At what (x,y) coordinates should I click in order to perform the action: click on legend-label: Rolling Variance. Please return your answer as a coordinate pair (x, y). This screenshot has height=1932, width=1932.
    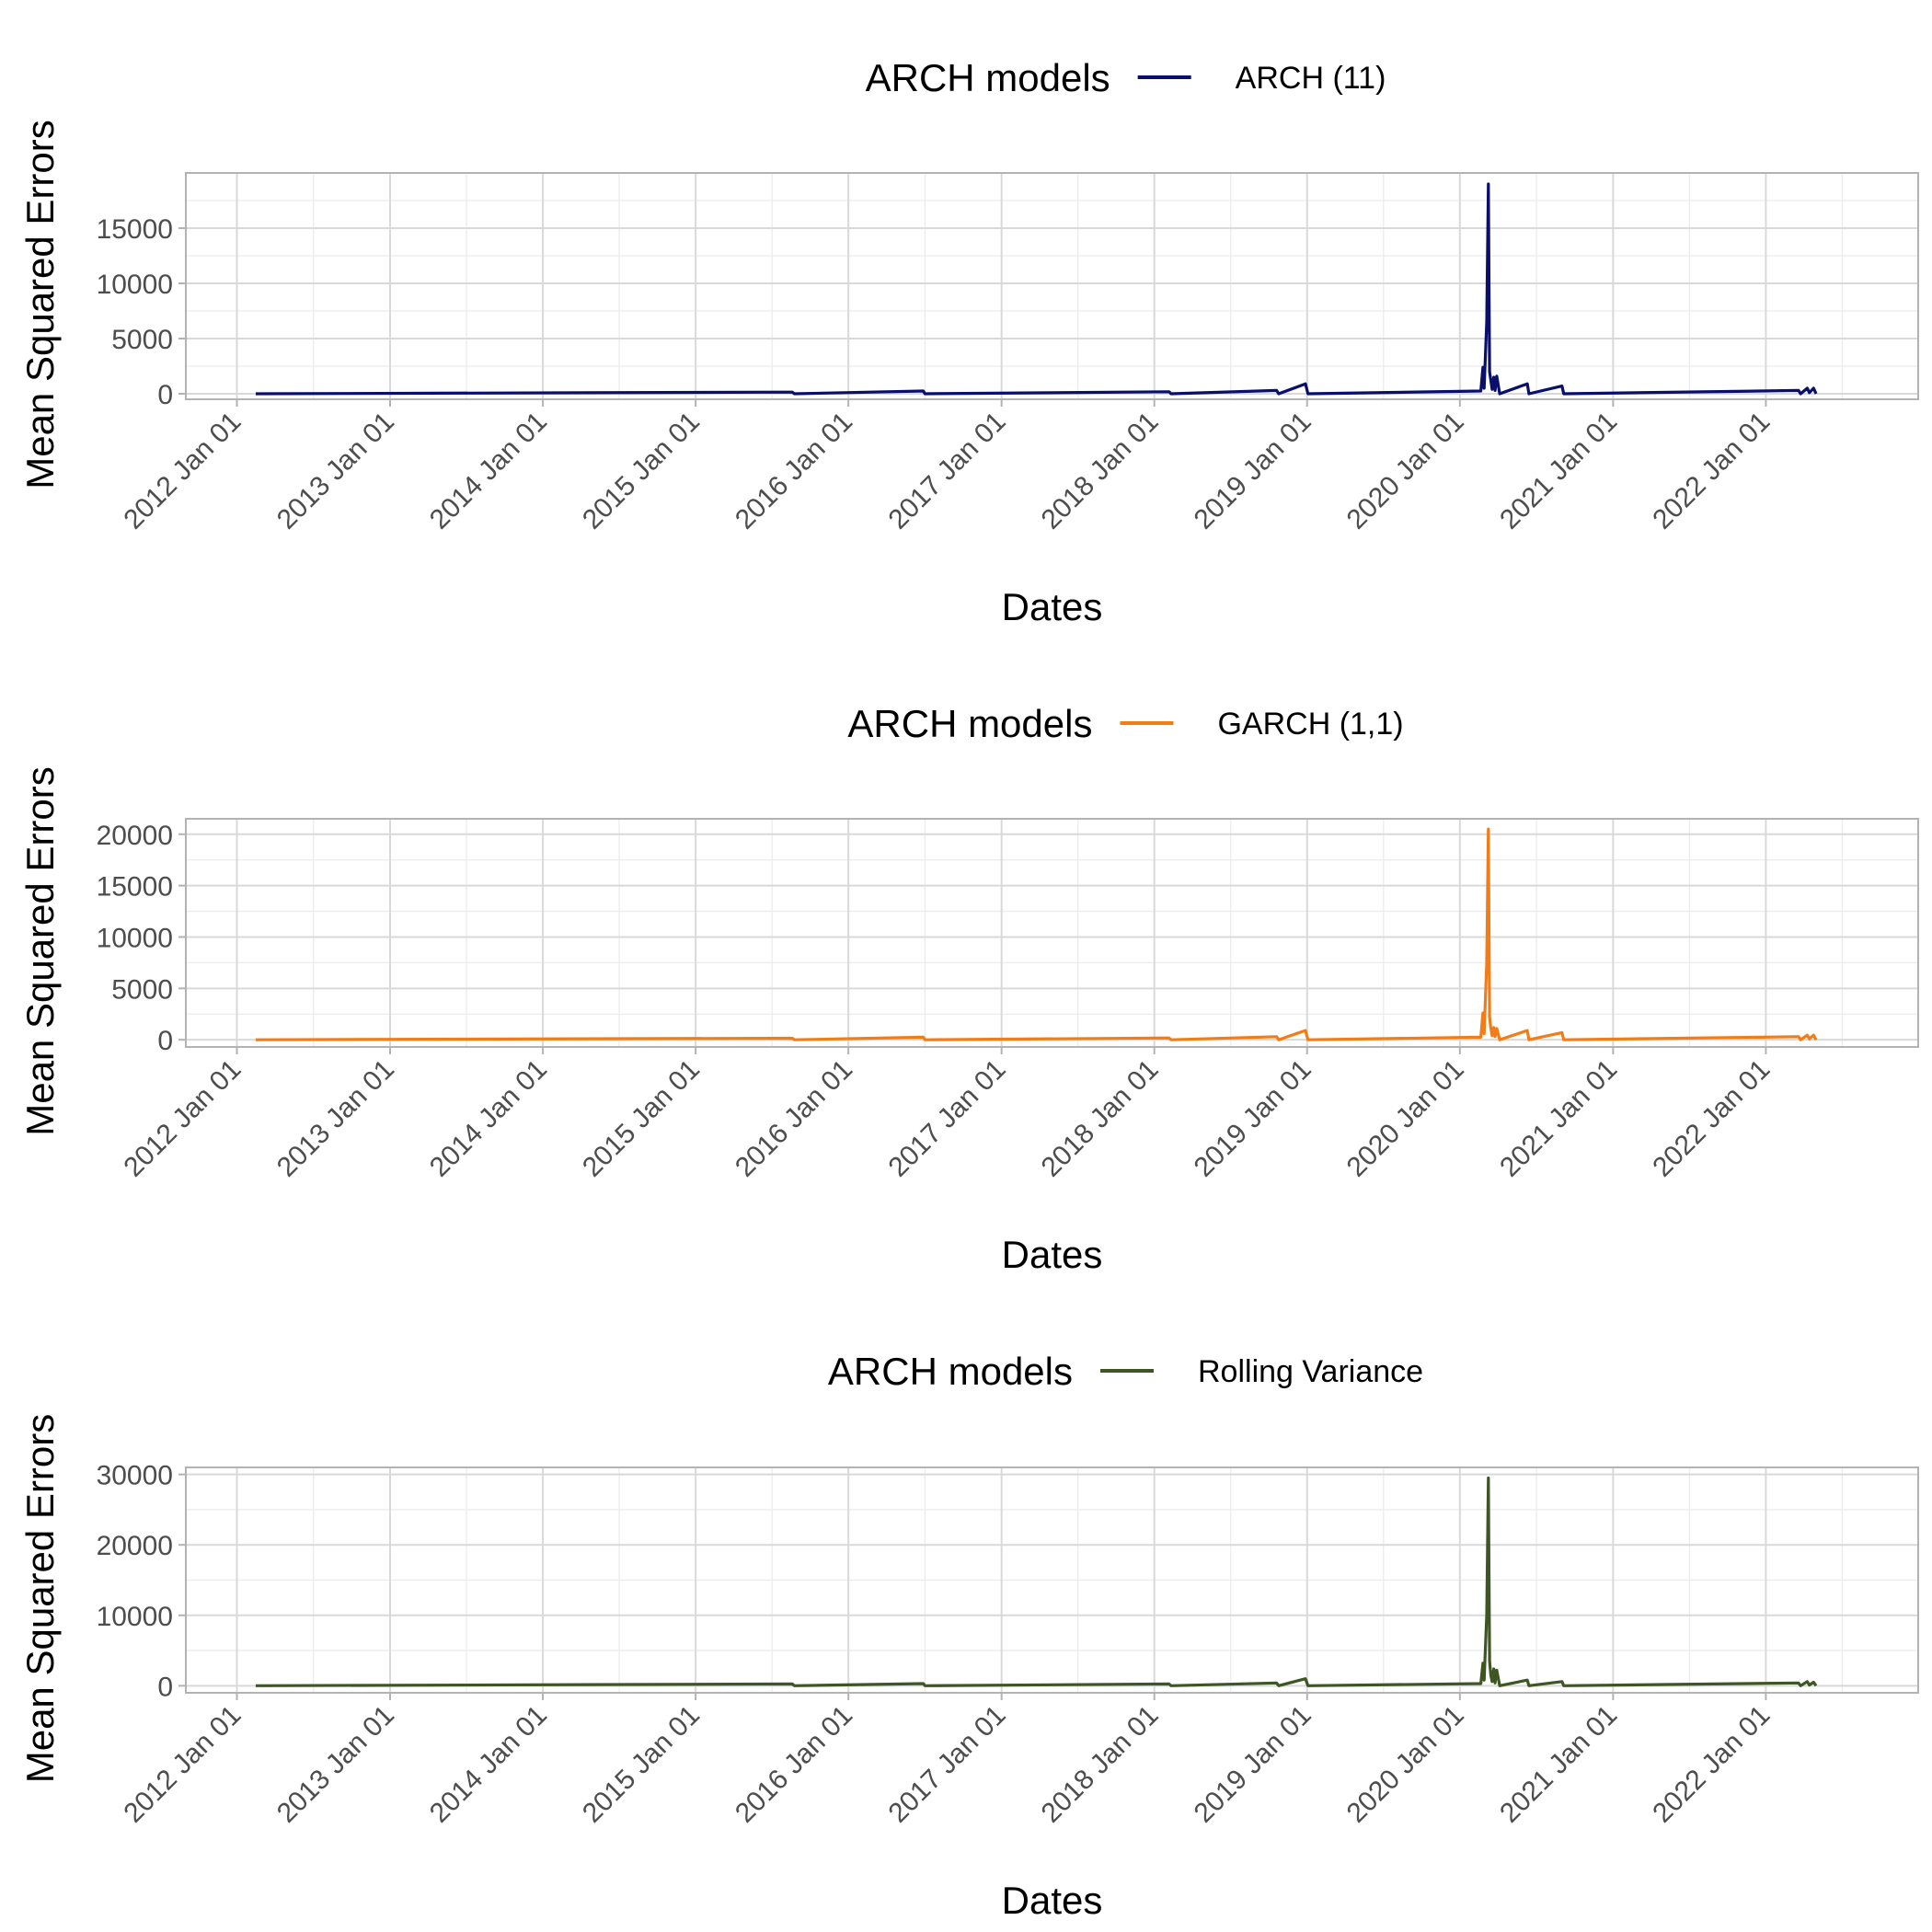
    Looking at the image, I should click on (1310, 1371).